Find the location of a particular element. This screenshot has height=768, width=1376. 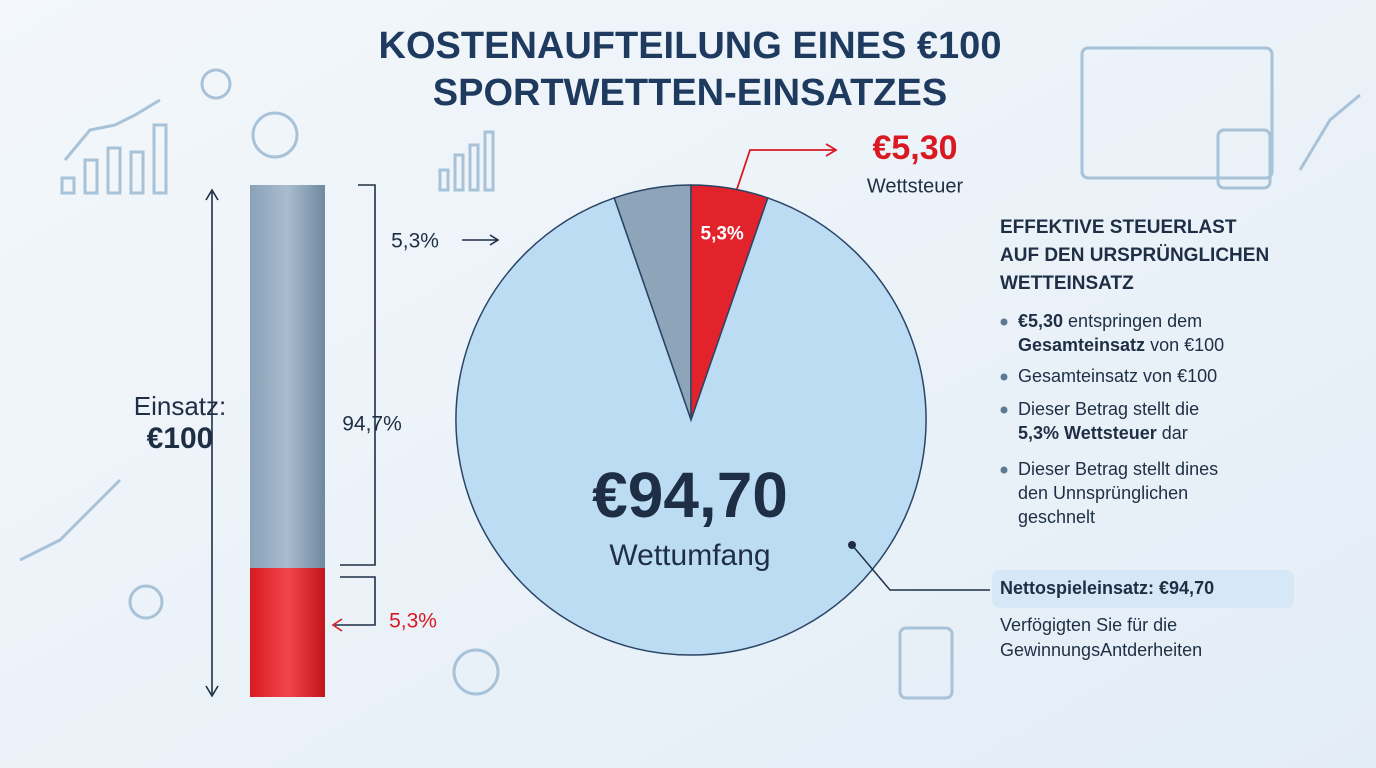

bullet-line: Dieser Betrag stellt dines is located at coordinates (1118, 469).